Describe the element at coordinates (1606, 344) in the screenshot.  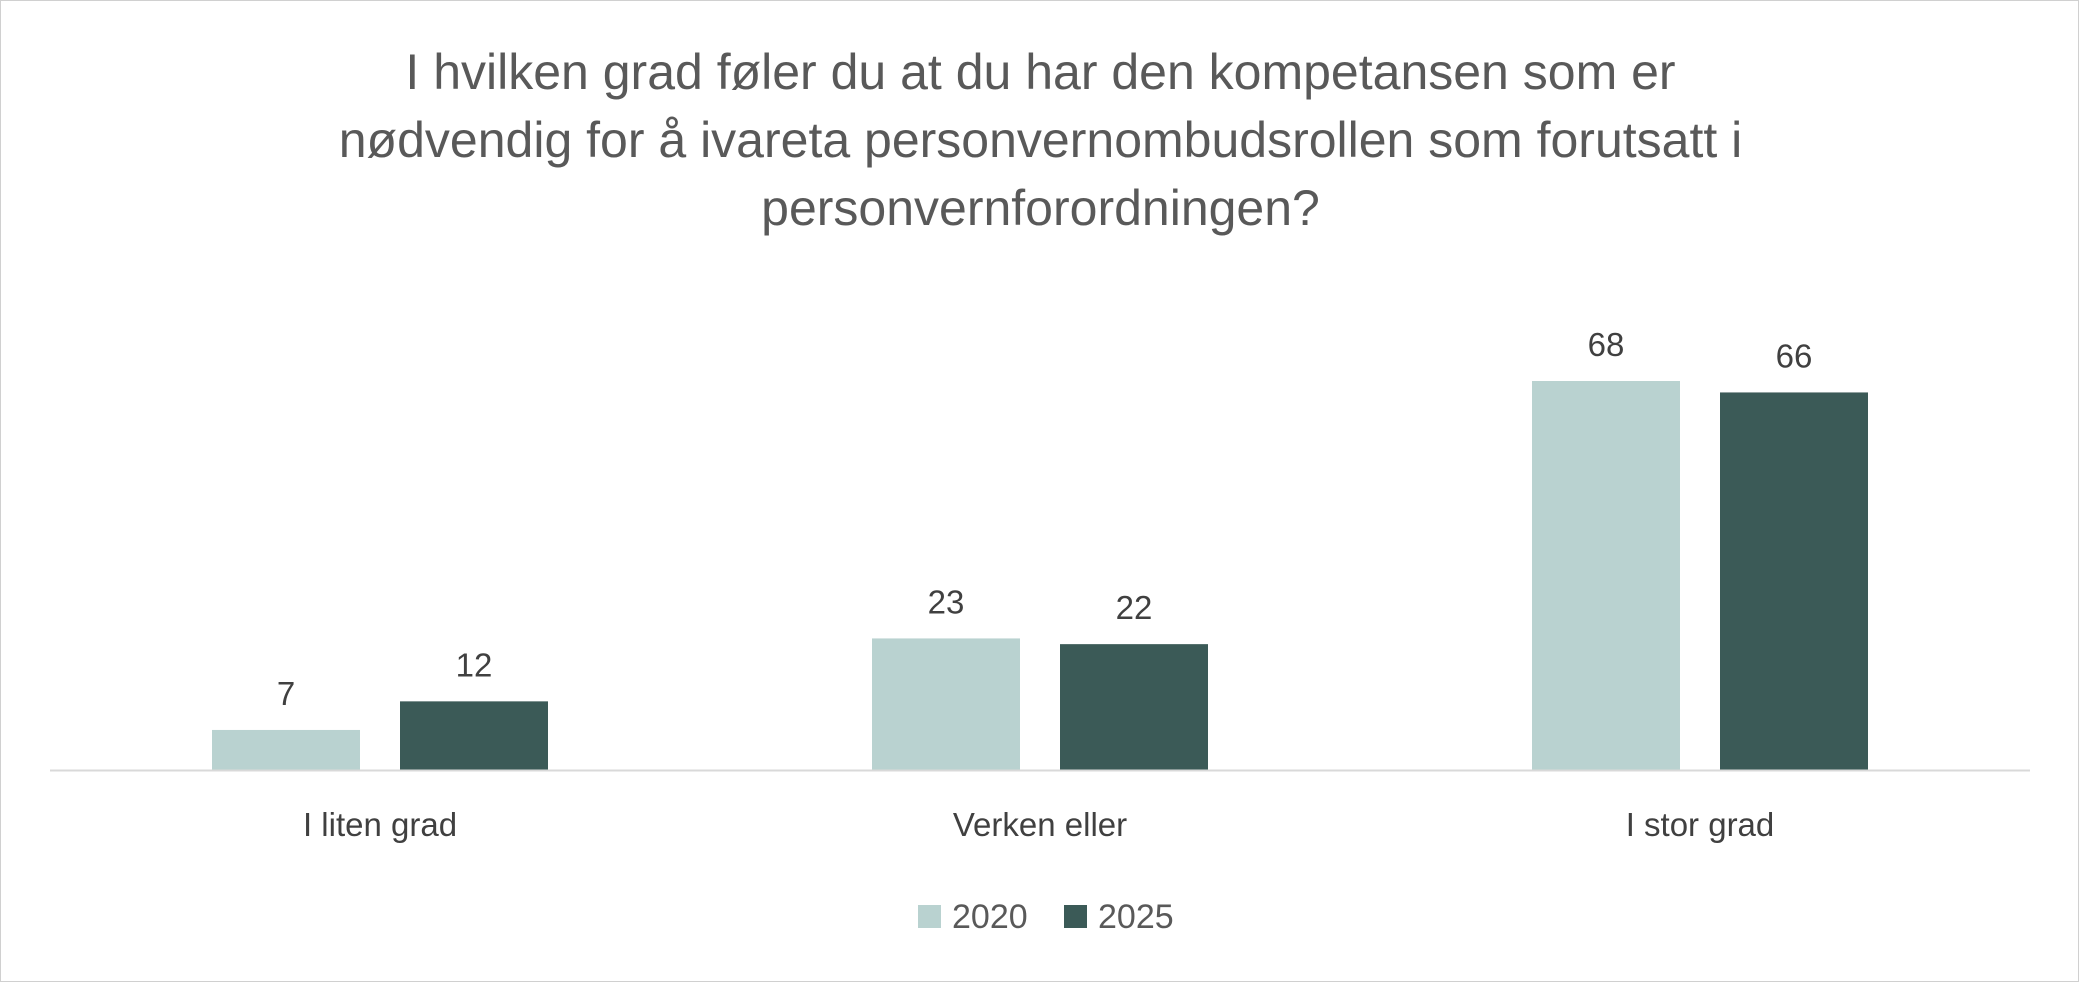
I see `data-label: 68` at that location.